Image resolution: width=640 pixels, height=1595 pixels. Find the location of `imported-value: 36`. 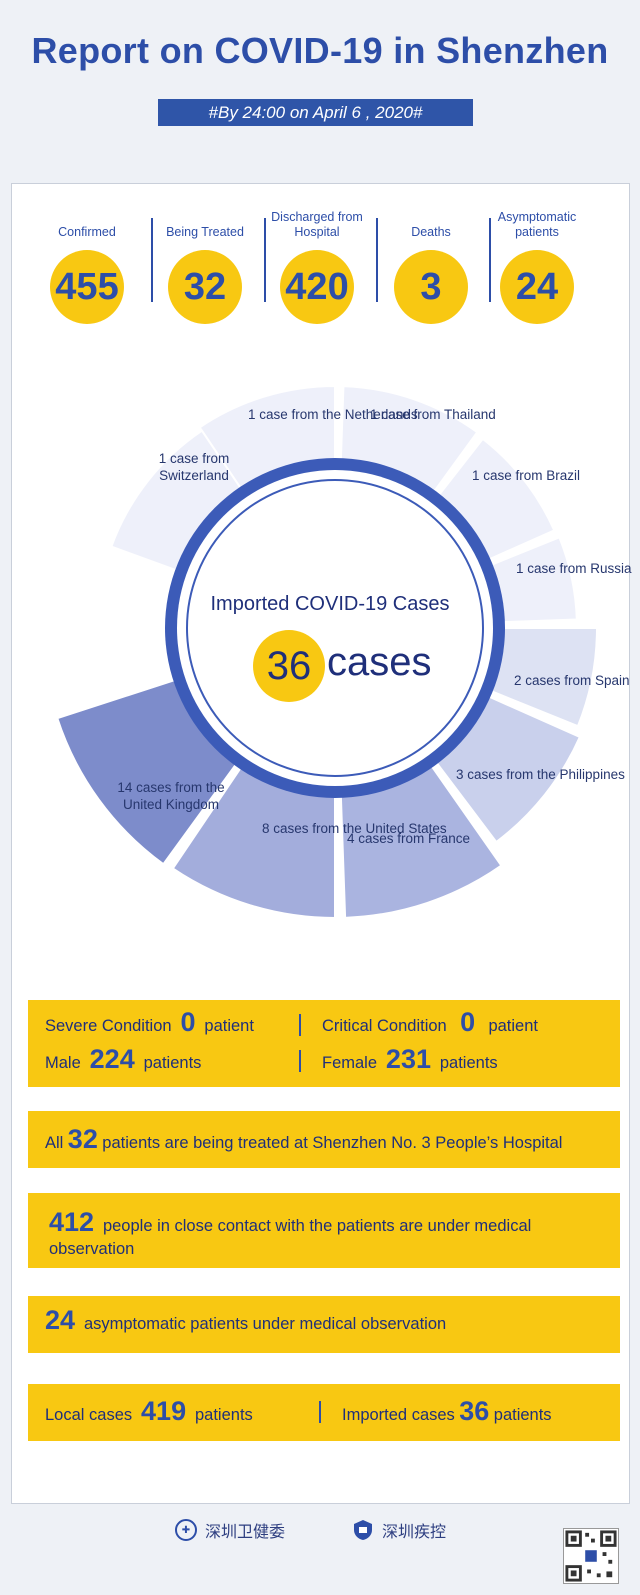

imported-value: 36 is located at coordinates (474, 1411).